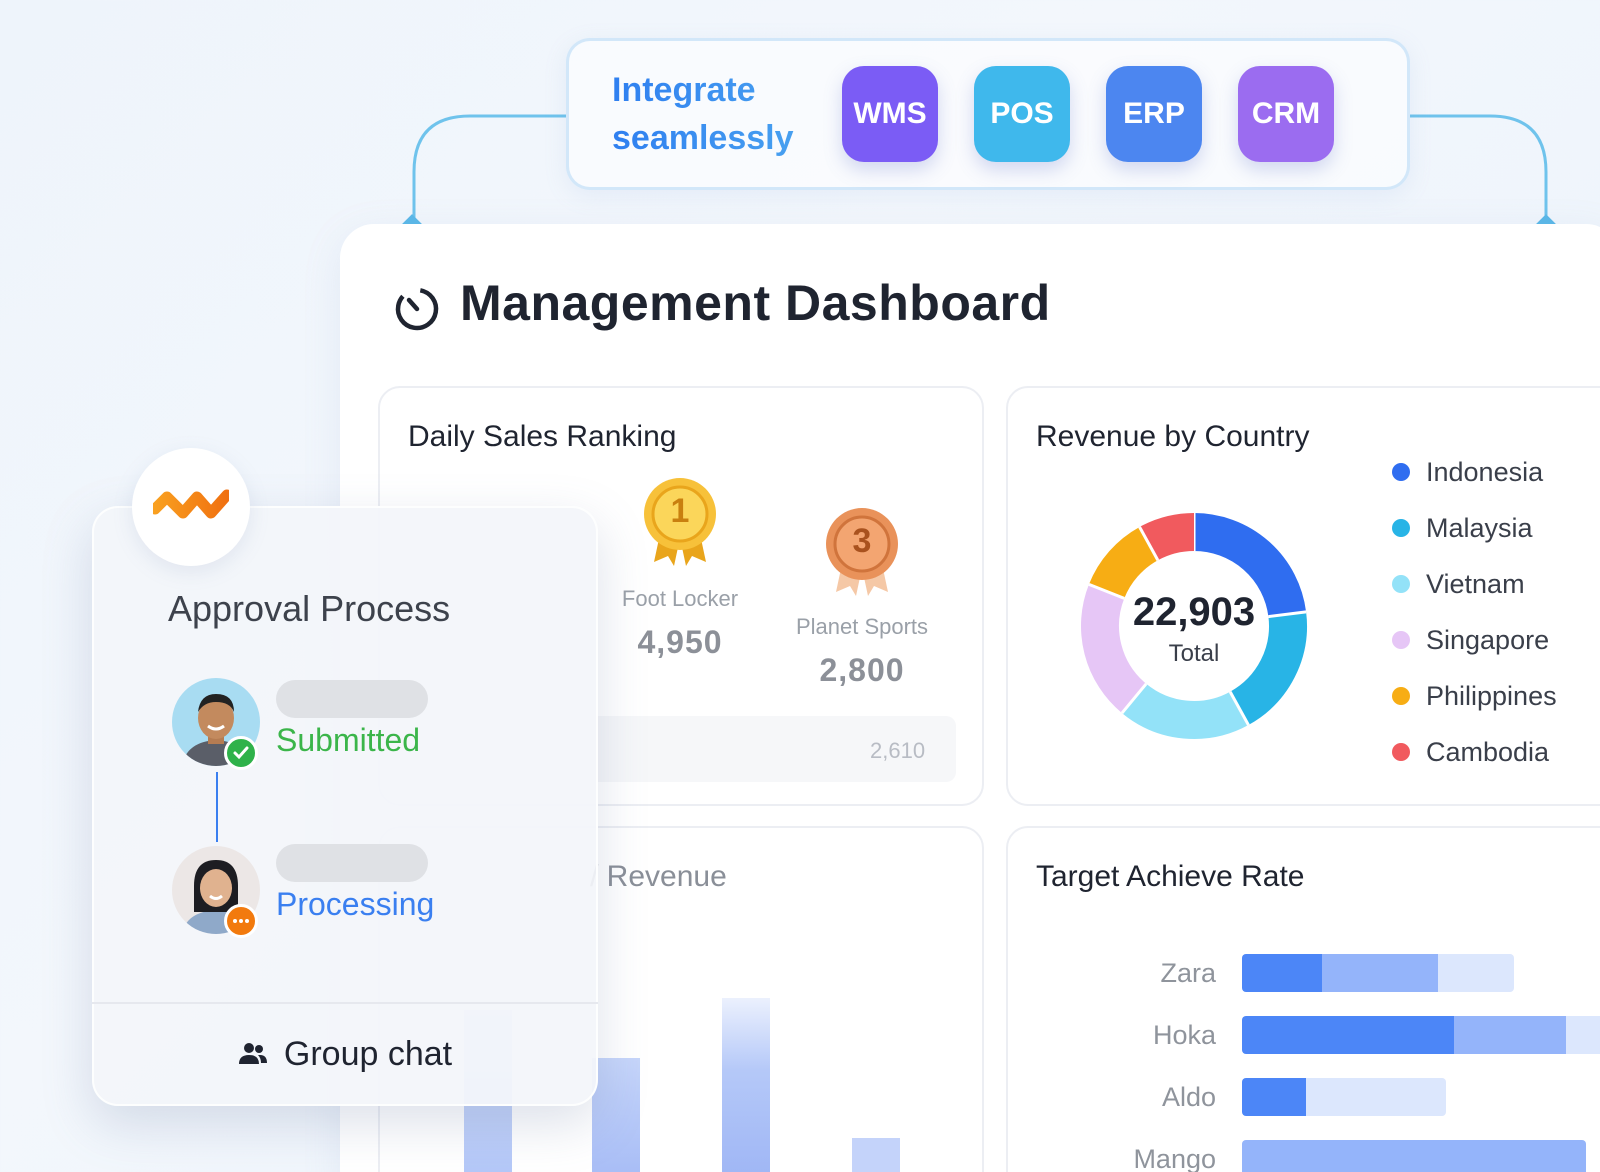 This screenshot has width=1600, height=1172. Describe the element at coordinates (758, 749) in the screenshot. I see `ranking-row` at that location.